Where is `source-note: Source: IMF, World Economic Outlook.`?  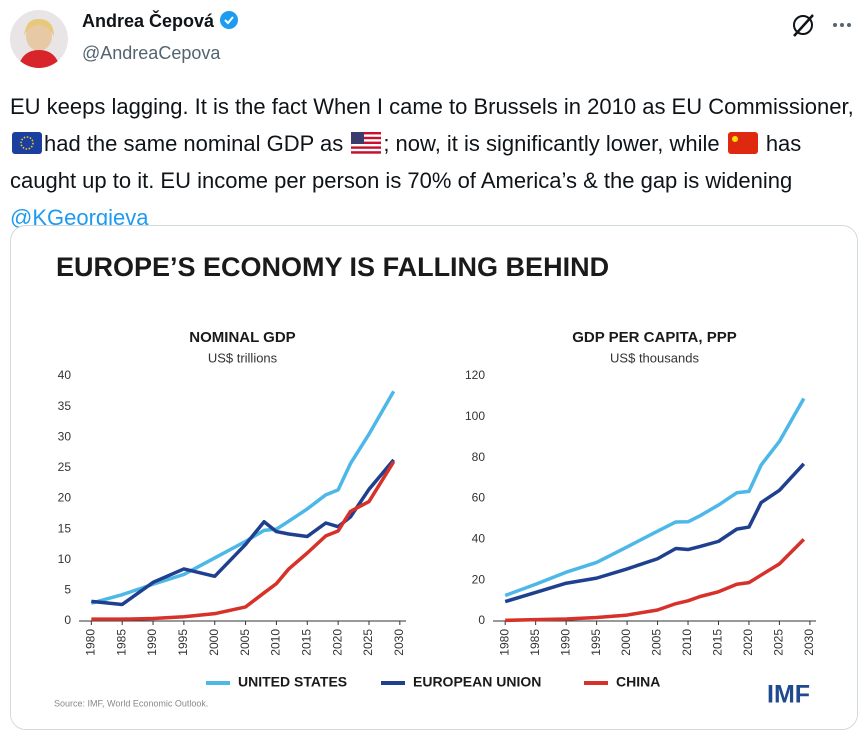 source-note: Source: IMF, World Economic Outlook. is located at coordinates (131, 703).